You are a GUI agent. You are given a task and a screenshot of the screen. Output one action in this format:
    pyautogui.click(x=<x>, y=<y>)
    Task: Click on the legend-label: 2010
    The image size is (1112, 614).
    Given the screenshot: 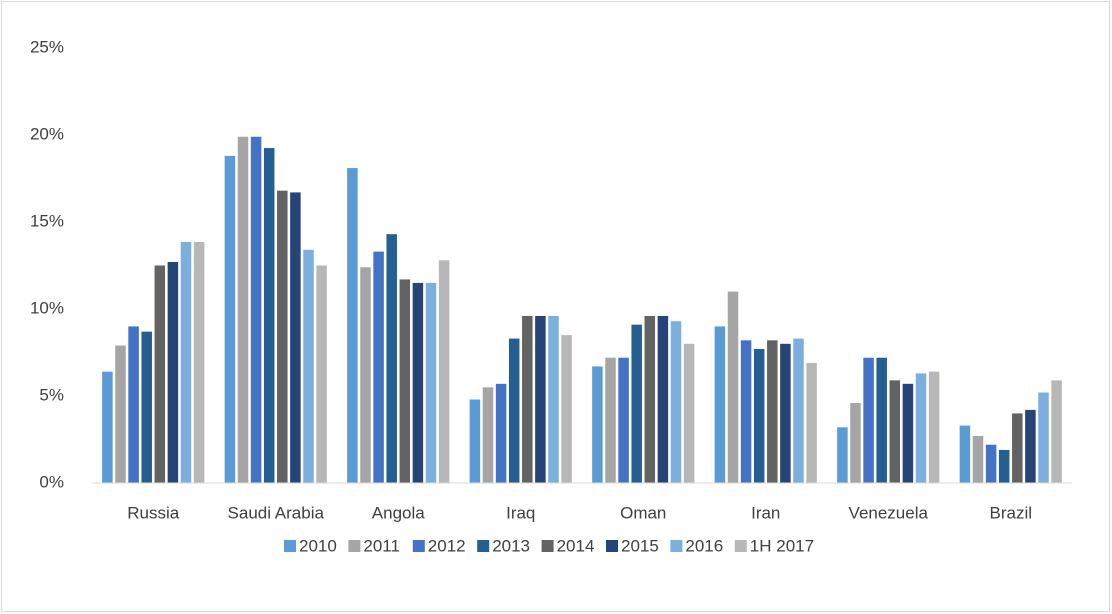 What is the action you would take?
    pyautogui.click(x=318, y=545)
    